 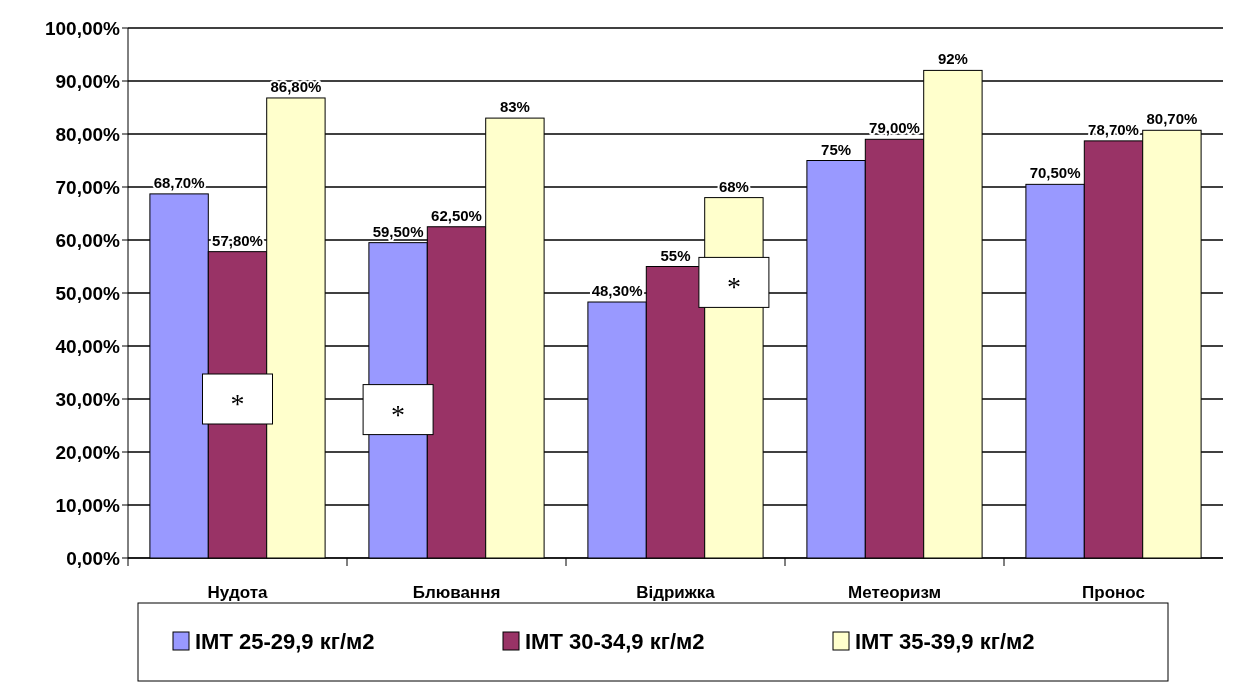 What do you see at coordinates (88, 346) in the screenshot?
I see `y-tick-label: 40,00%` at bounding box center [88, 346].